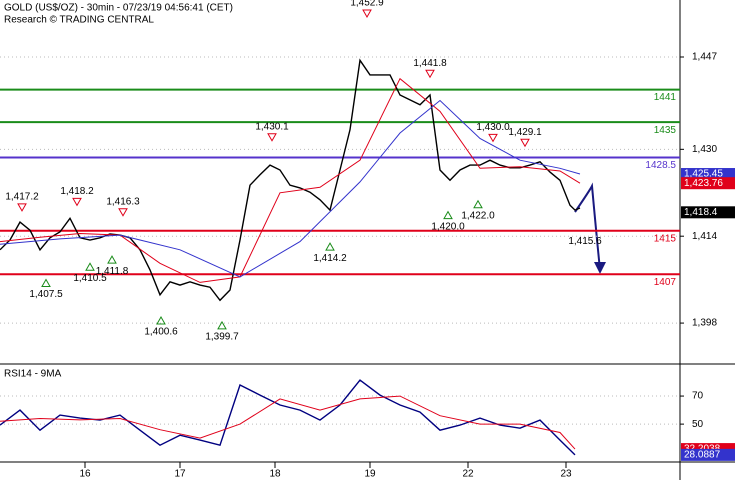  I want to click on chart-subtitle: Research © TRADING CENTRAL, so click(79, 20).